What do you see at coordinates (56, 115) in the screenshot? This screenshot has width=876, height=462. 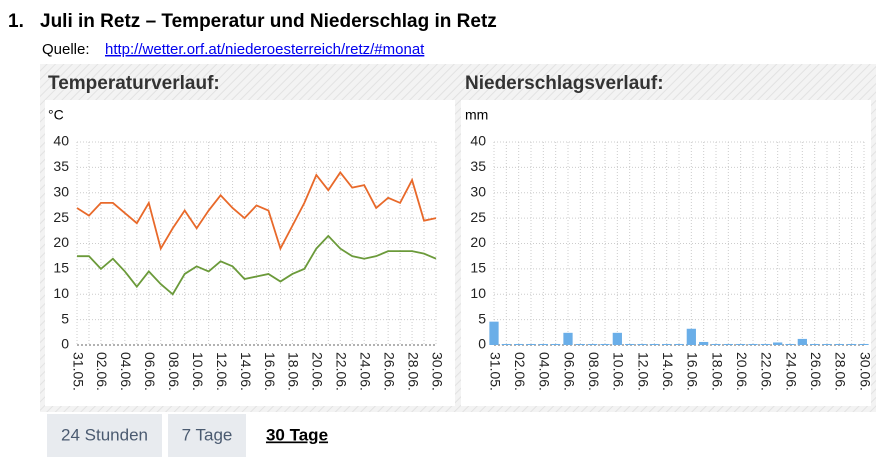 I see `y-axis-label: °C` at bounding box center [56, 115].